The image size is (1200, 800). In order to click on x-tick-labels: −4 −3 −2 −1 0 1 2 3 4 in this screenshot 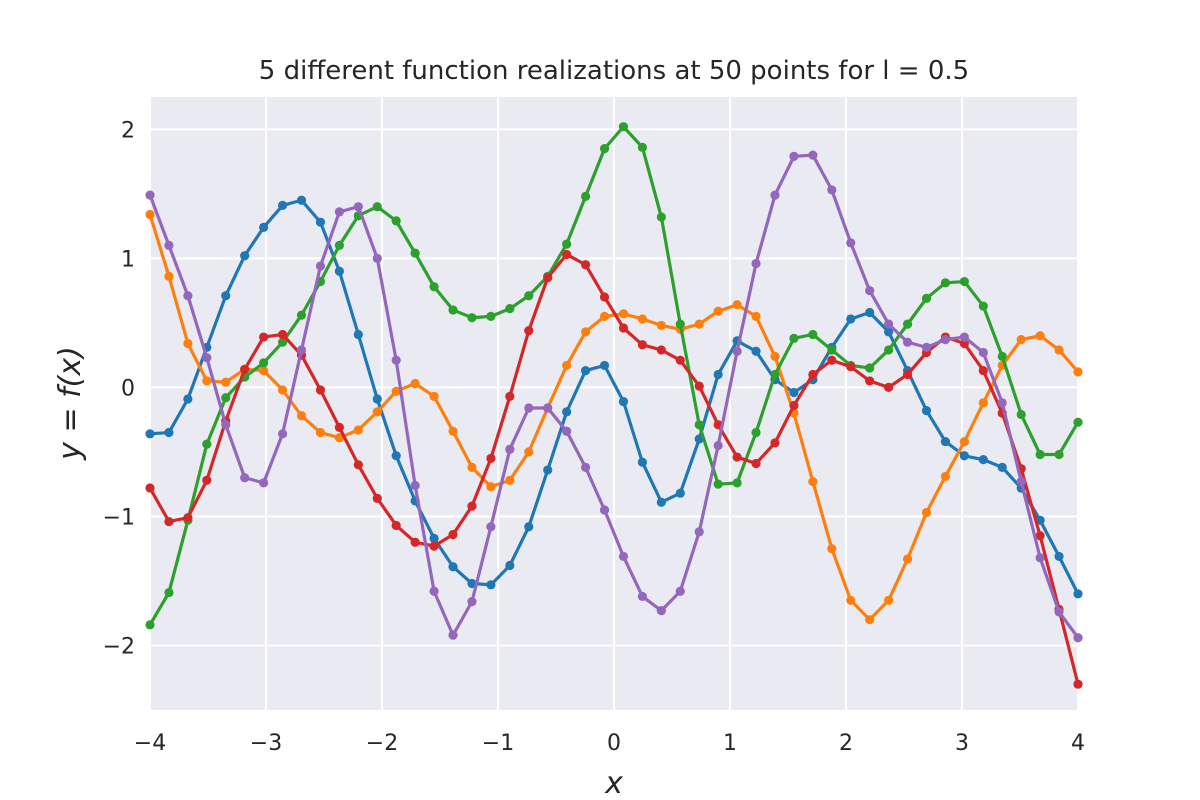, I will do `click(609, 743)`.